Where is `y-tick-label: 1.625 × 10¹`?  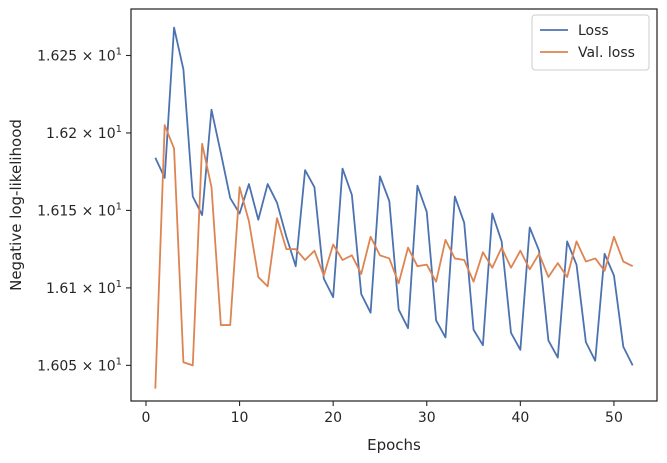
y-tick-label: 1.625 × 10¹ is located at coordinates (79, 55).